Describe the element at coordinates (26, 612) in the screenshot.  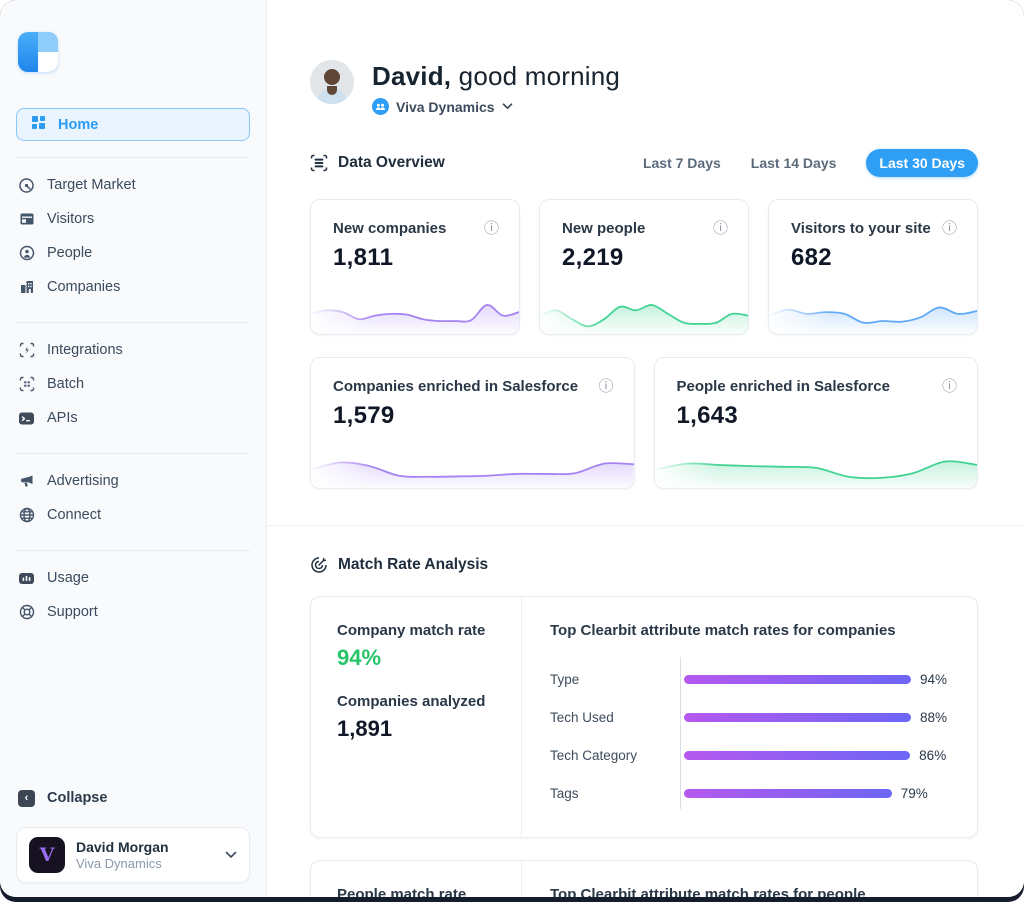
I see `lifebuoy-icon` at that location.